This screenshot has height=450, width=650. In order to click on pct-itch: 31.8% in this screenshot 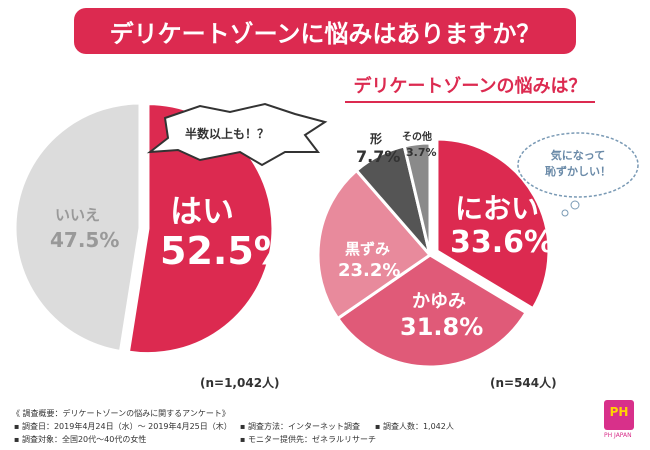, I will do `click(442, 327)`.